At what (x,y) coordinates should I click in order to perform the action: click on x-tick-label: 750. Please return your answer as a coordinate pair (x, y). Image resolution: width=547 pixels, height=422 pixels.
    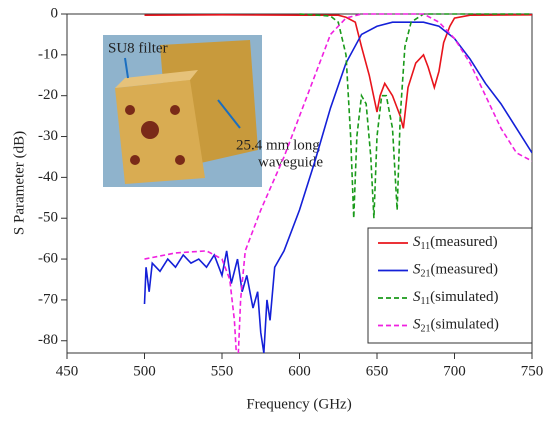
    Looking at the image, I should click on (532, 371).